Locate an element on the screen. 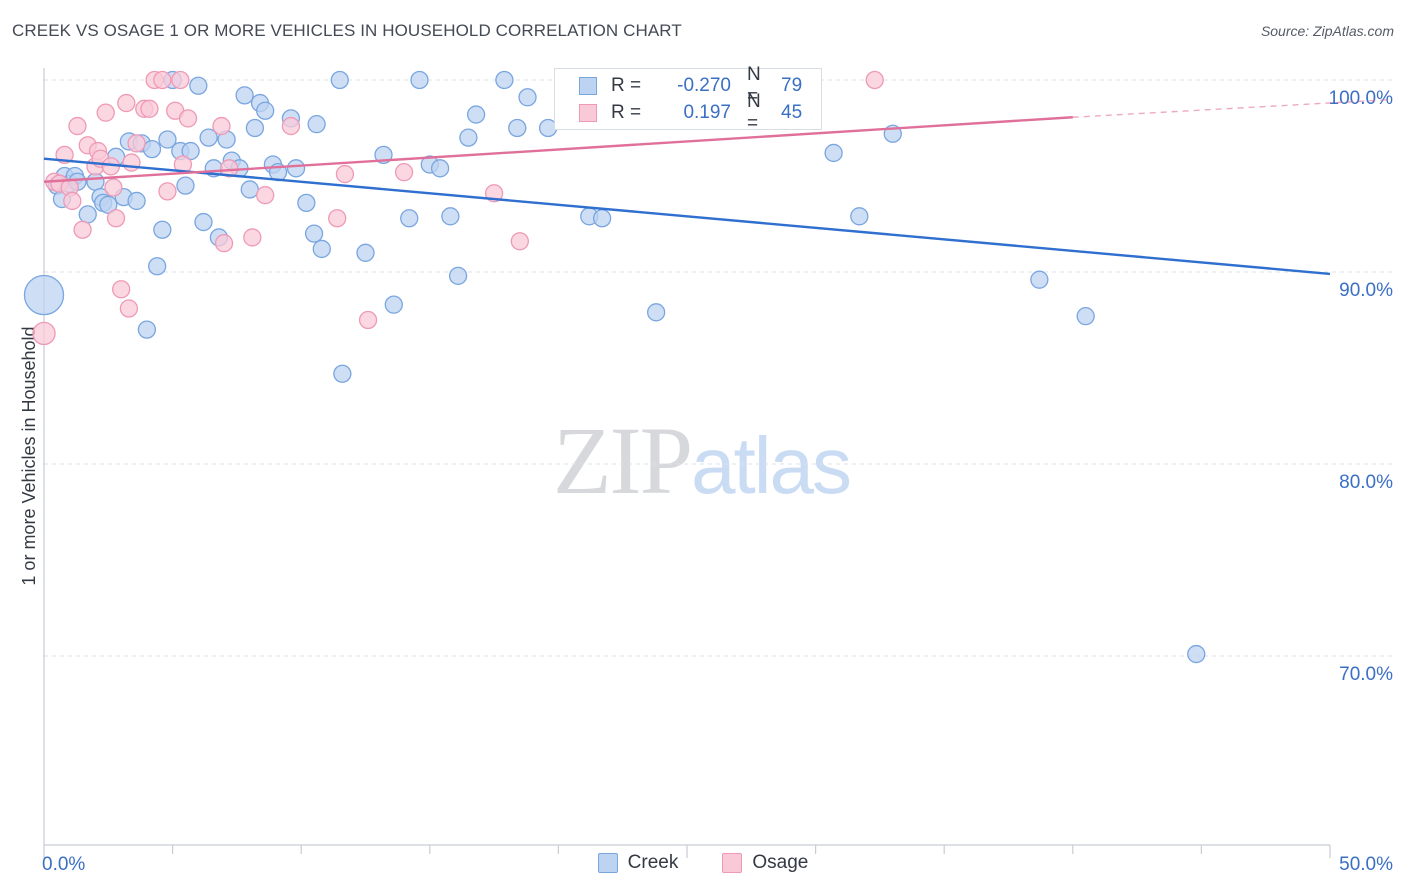 This screenshot has height=892, width=1406. legend-row-creek: R = -0.270 N = 79 is located at coordinates (691, 85).